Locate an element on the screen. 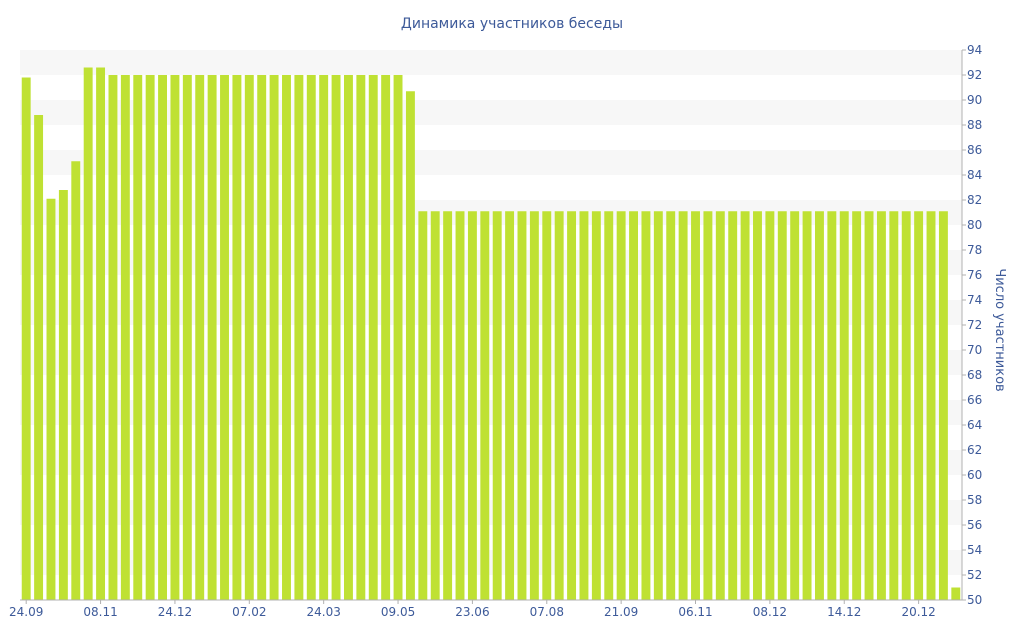  y-tick-label: 66 is located at coordinates (974, 400).